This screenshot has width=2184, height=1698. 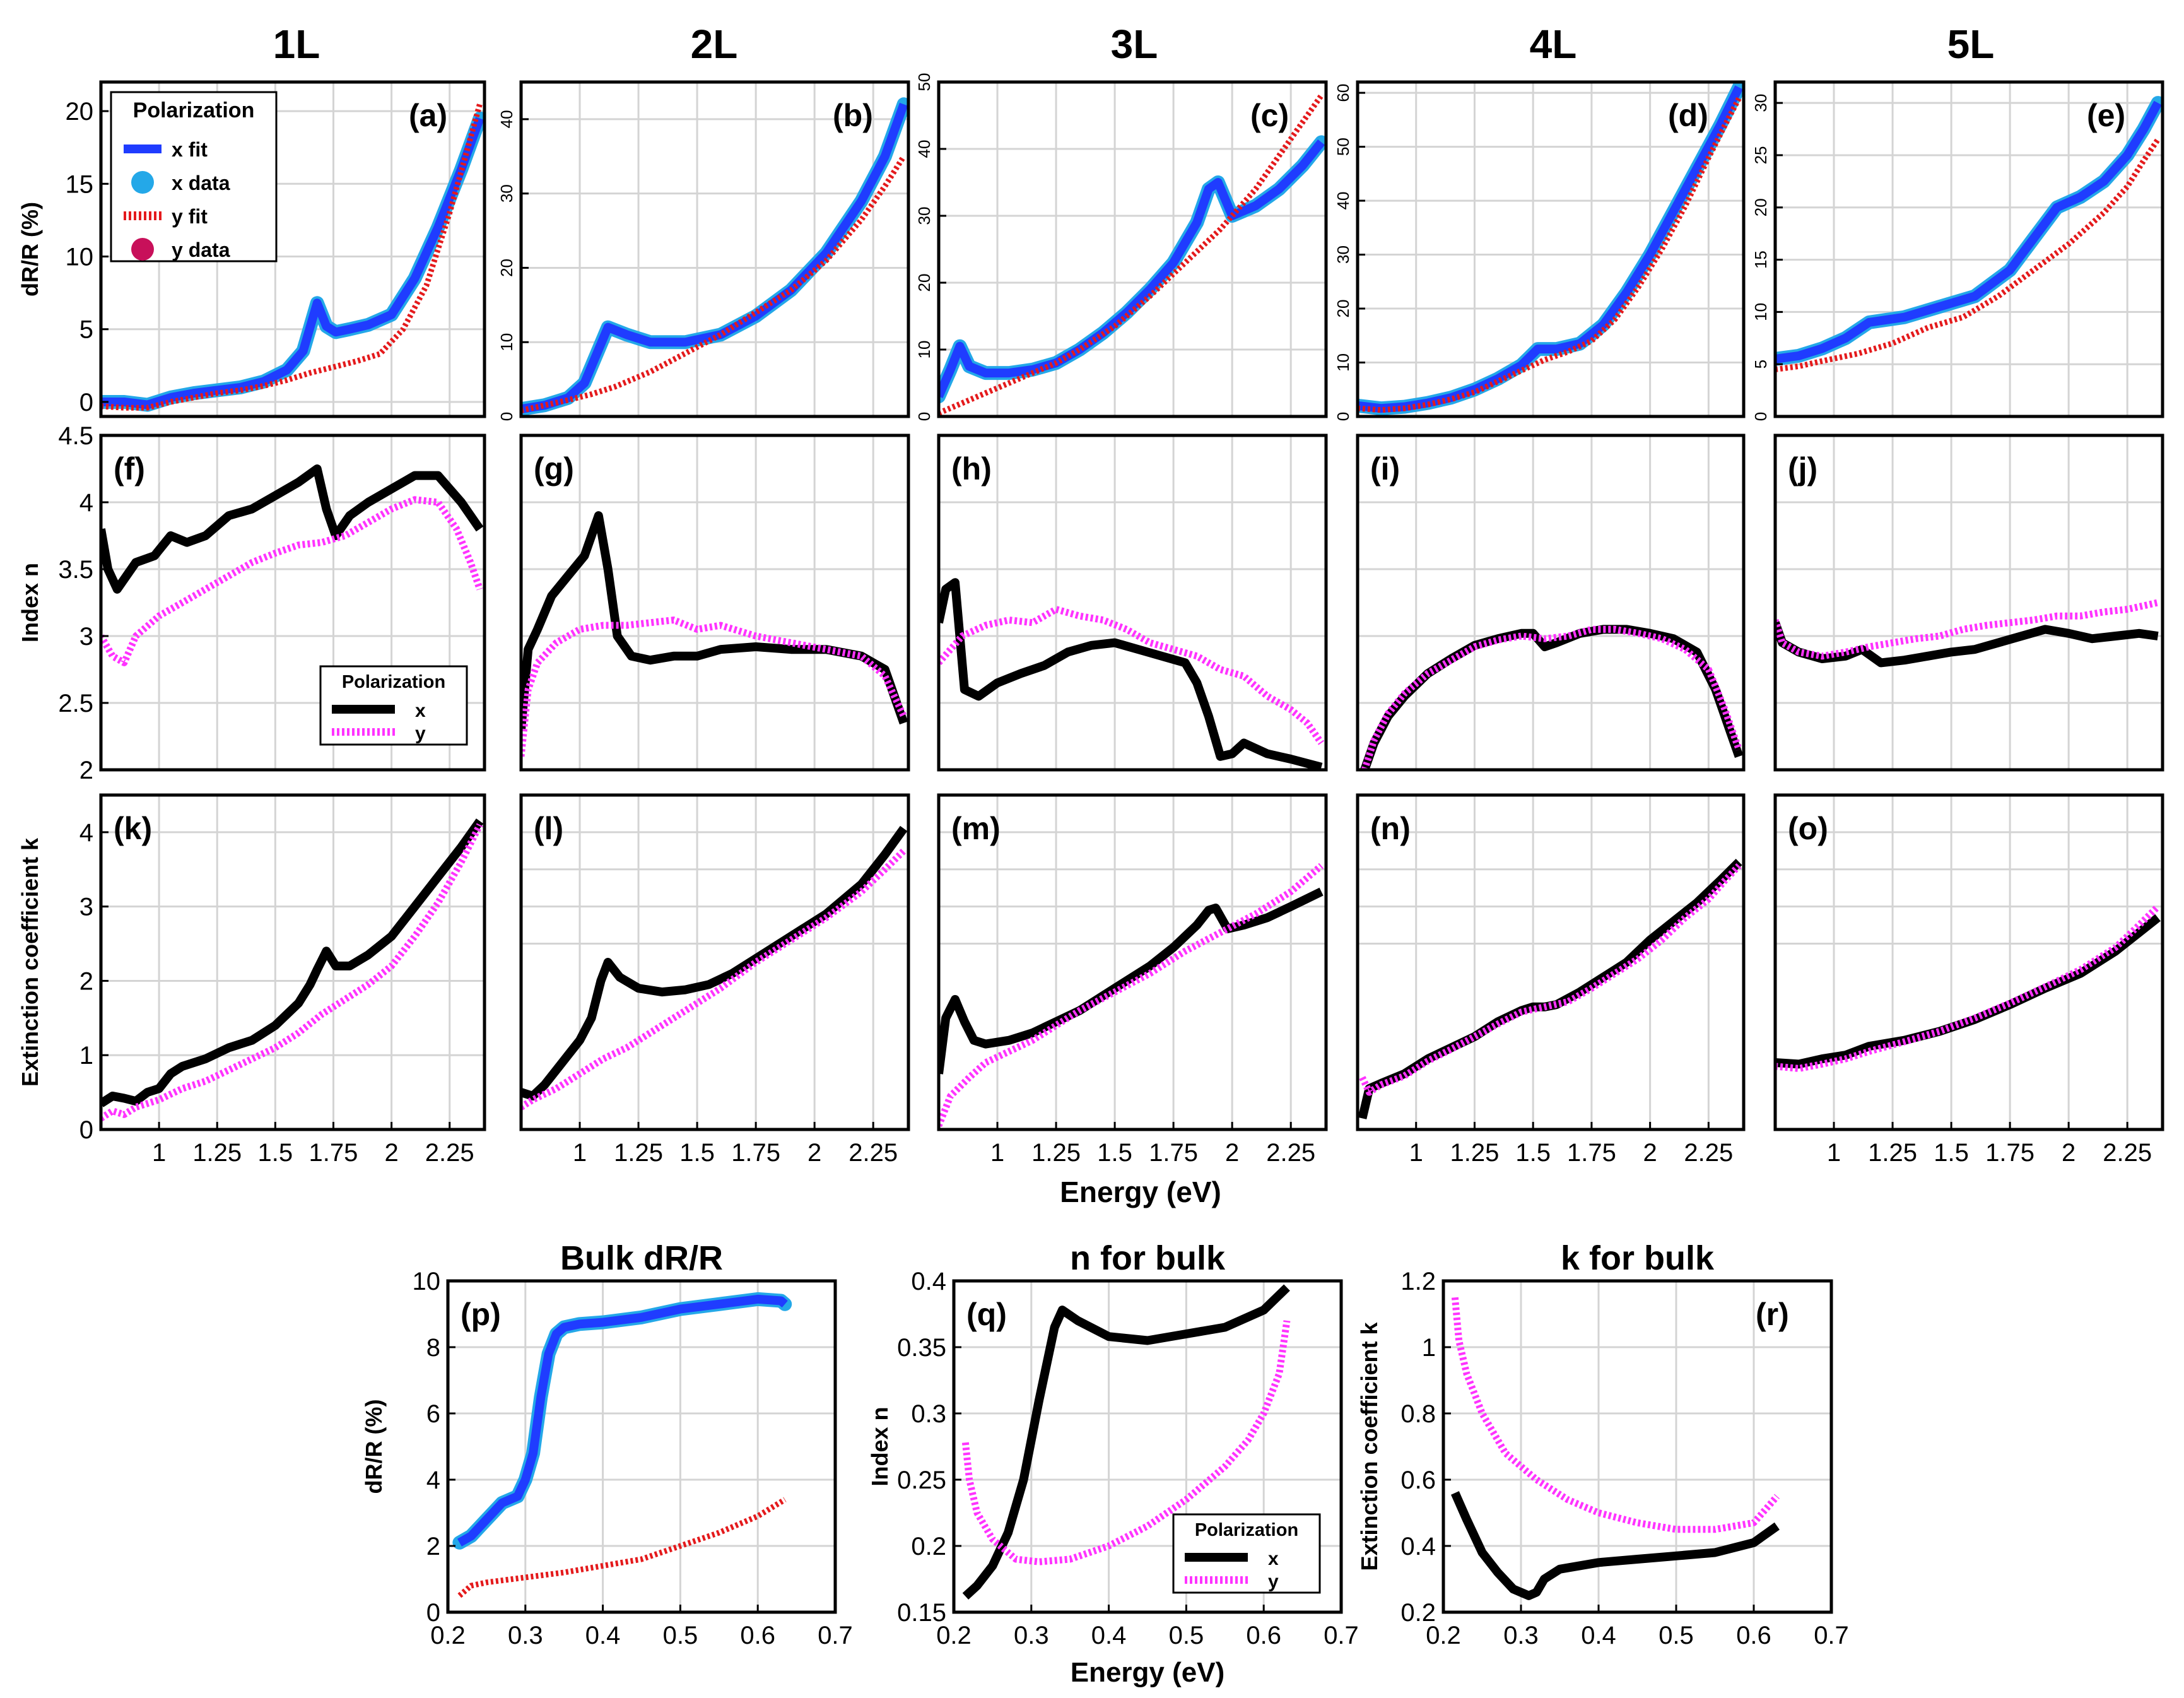 What do you see at coordinates (506, 342) in the screenshot?
I see `y-tick-label: 10` at bounding box center [506, 342].